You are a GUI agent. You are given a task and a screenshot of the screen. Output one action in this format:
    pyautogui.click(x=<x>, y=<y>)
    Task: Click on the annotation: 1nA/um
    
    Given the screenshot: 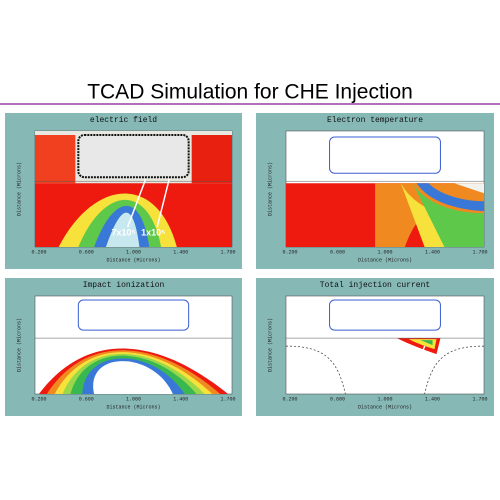 What is the action you would take?
    pyautogui.click(x=369, y=379)
    